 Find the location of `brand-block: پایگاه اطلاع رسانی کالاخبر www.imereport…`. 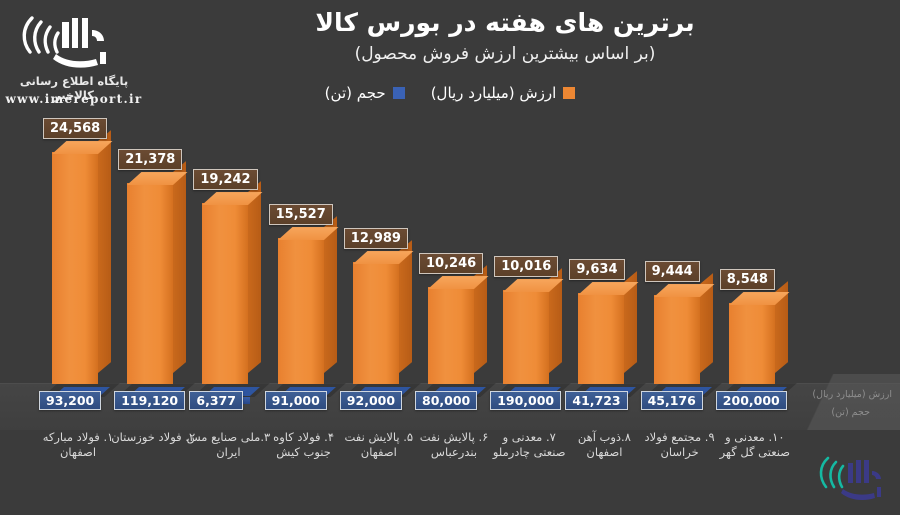

brand-block: پایگاه اطلاع رسانی کالاخبر www.imereport… is located at coordinates (75, 60).